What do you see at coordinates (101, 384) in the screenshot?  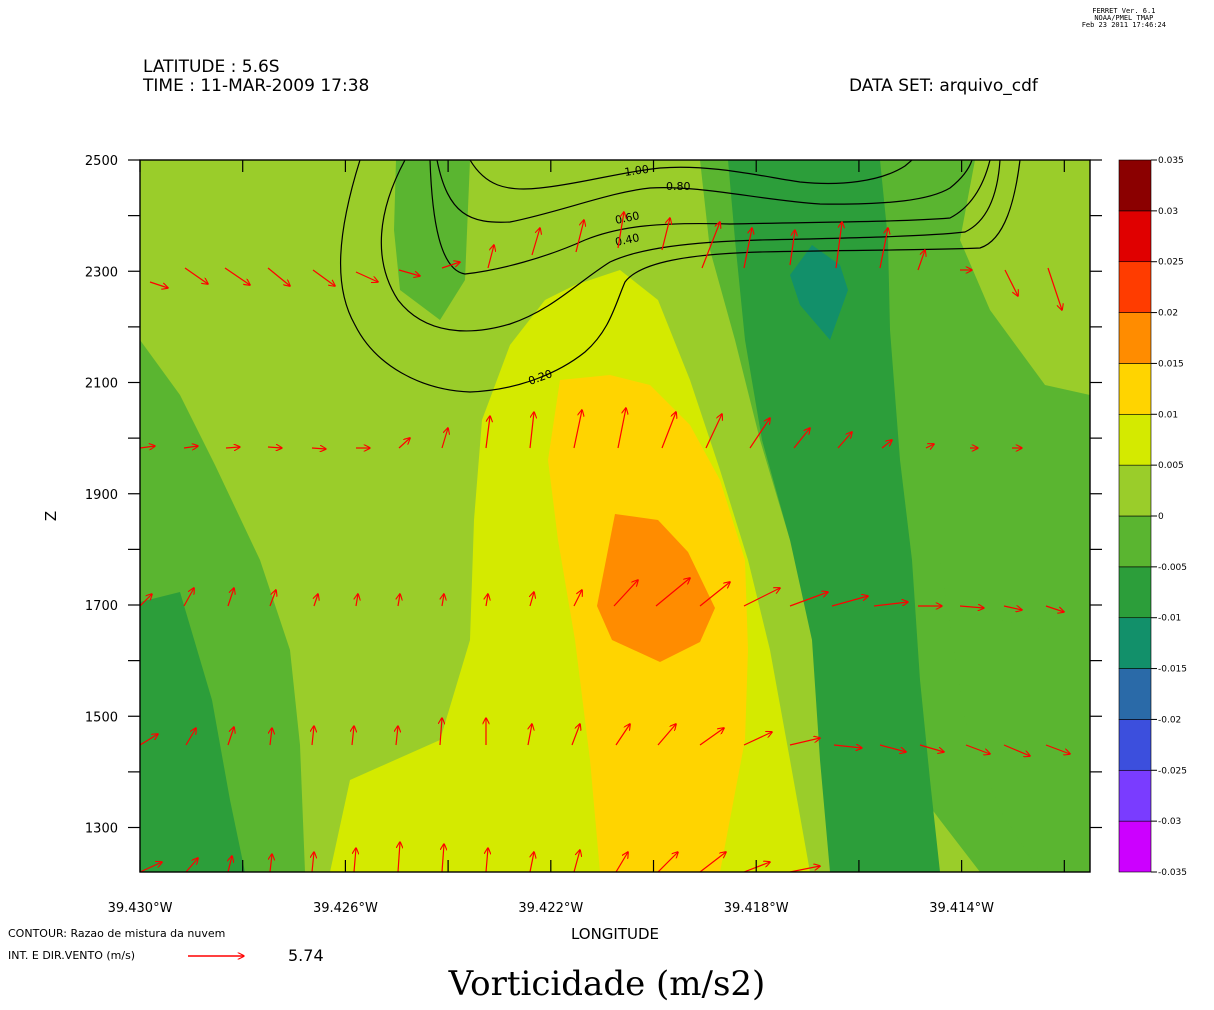 I see `y-tick-label-8: 2100` at bounding box center [101, 384].